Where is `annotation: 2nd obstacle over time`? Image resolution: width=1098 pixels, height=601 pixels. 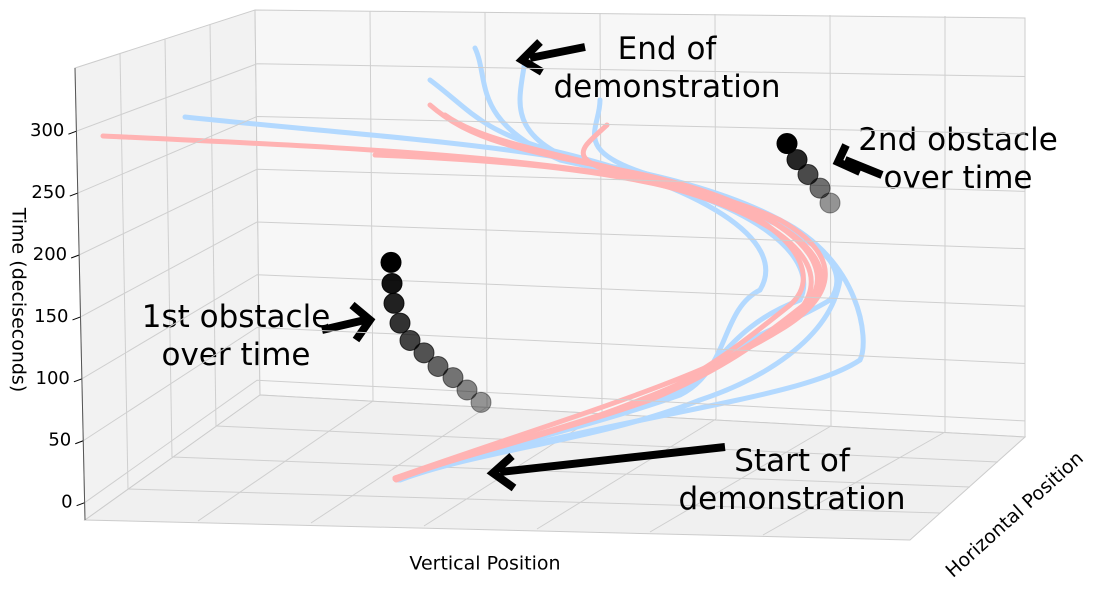
annotation: 2nd obstacle over time is located at coordinates (958, 159).